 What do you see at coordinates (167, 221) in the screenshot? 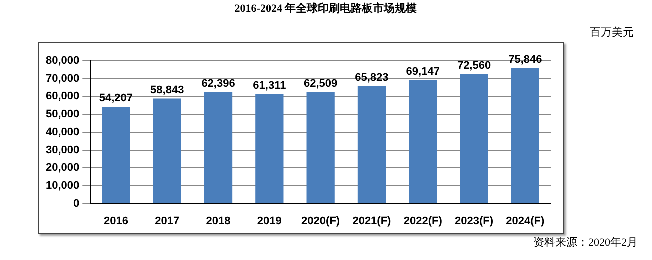
I see `x-tick-label: 2017` at bounding box center [167, 221].